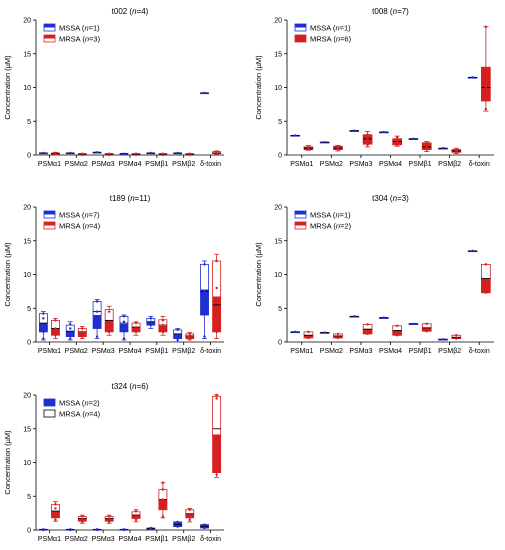 The height and width of the screenshot is (550, 505). What do you see at coordinates (156, 164) in the screenshot?
I see `x-tick-label: PSMβ1` at bounding box center [156, 164].